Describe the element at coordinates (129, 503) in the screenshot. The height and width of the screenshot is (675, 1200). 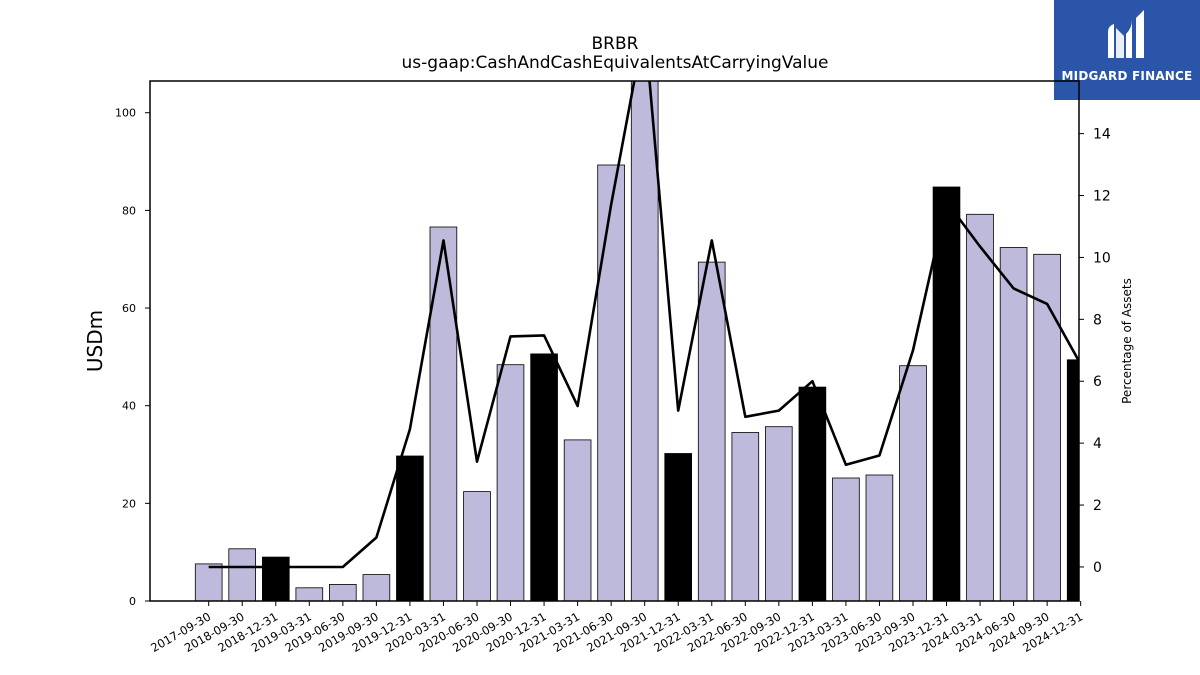
I see `y-tick-label: 20` at that location.